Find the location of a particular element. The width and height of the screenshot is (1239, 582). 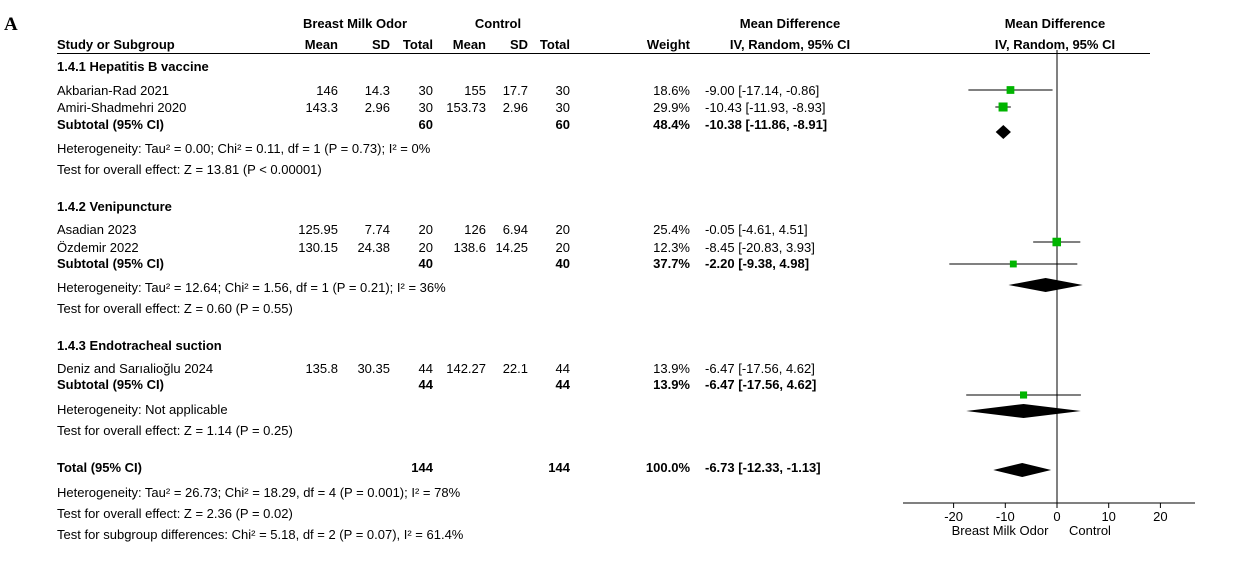

x-axis-tick-label: 10 is located at coordinates (1108, 516).